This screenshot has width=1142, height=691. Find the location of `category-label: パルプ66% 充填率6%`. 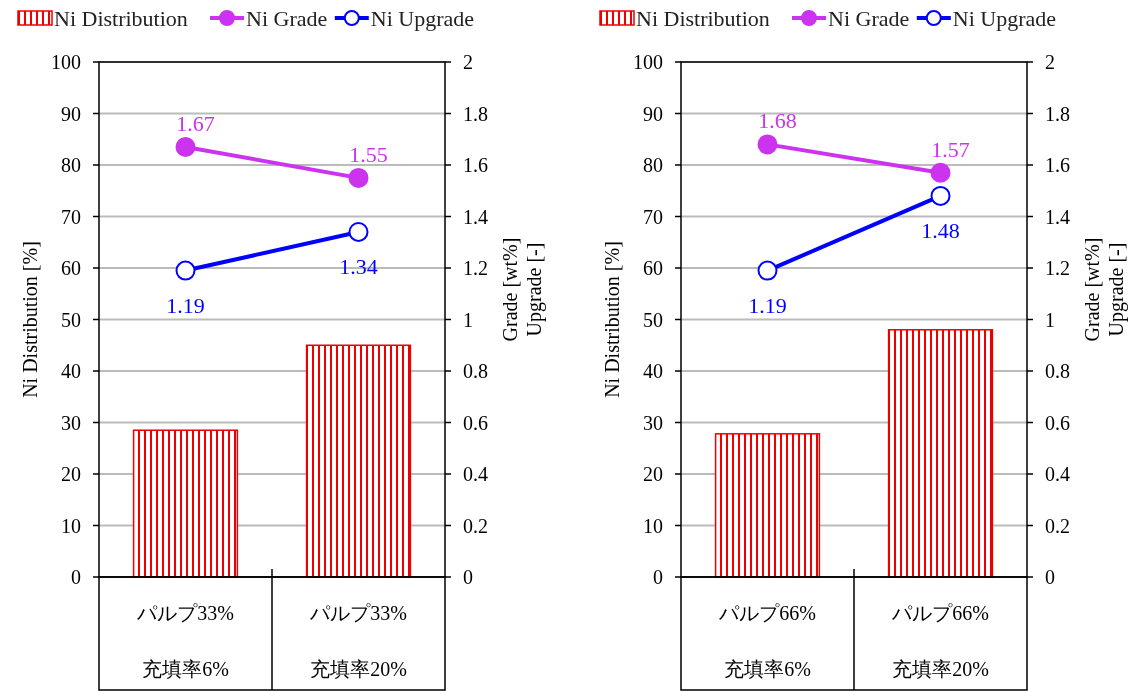

category-label: パルプ66% 充填率6% is located at coordinates (767, 641).